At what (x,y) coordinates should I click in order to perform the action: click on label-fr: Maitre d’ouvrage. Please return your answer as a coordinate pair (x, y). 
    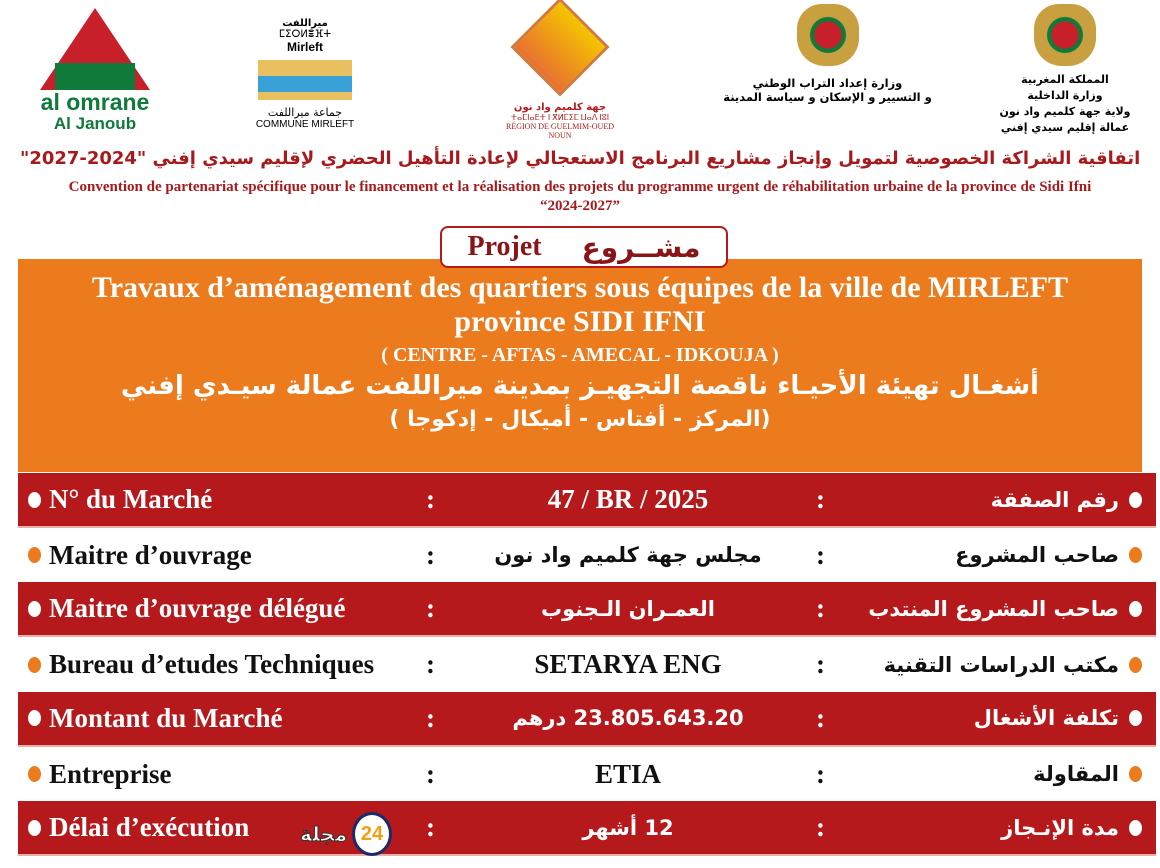
    Looking at the image, I should click on (224, 555).